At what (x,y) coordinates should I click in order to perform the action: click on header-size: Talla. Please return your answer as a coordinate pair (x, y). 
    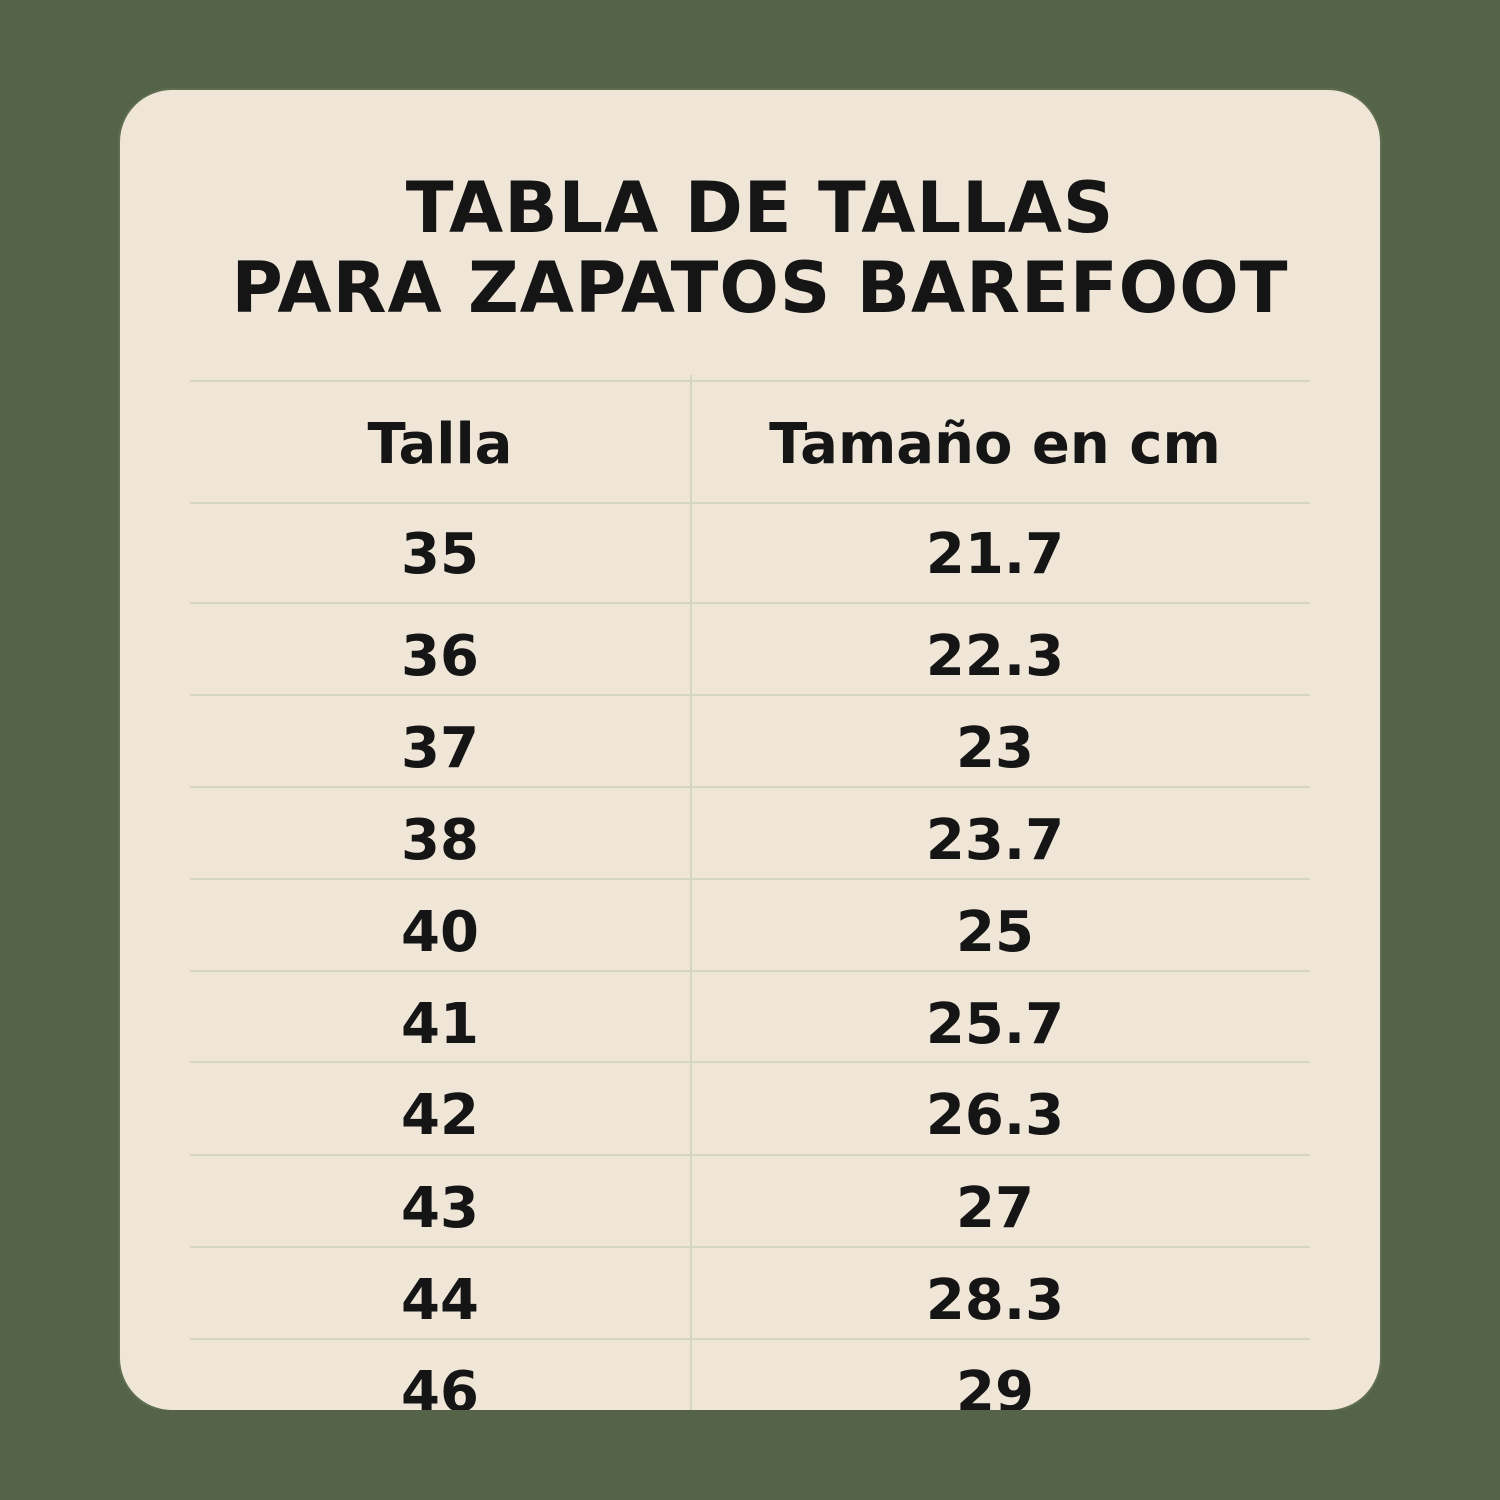
    Looking at the image, I should click on (440, 444).